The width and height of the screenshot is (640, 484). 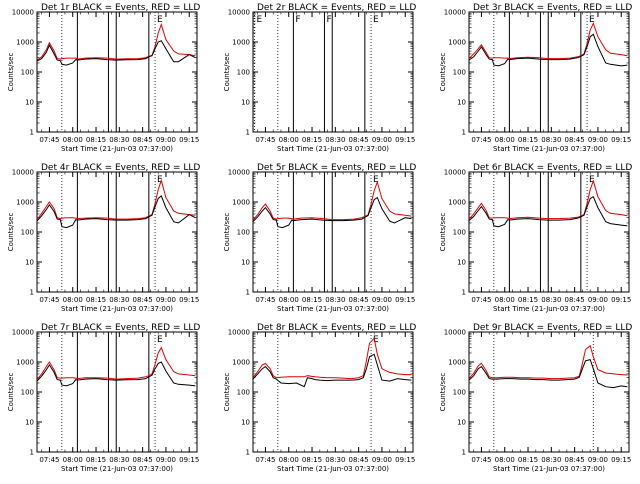 I want to click on panel-title: Det 4r BLACK = Events, RED = LLD, so click(x=120, y=168).